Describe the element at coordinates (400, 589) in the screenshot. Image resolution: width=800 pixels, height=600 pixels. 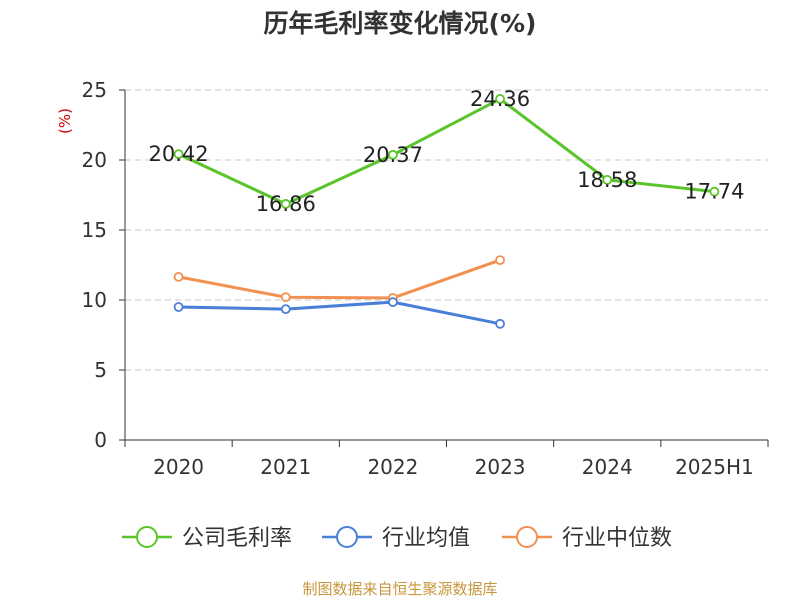
I see `data-source-note: 制图数据来自恒生聚源数据库` at that location.